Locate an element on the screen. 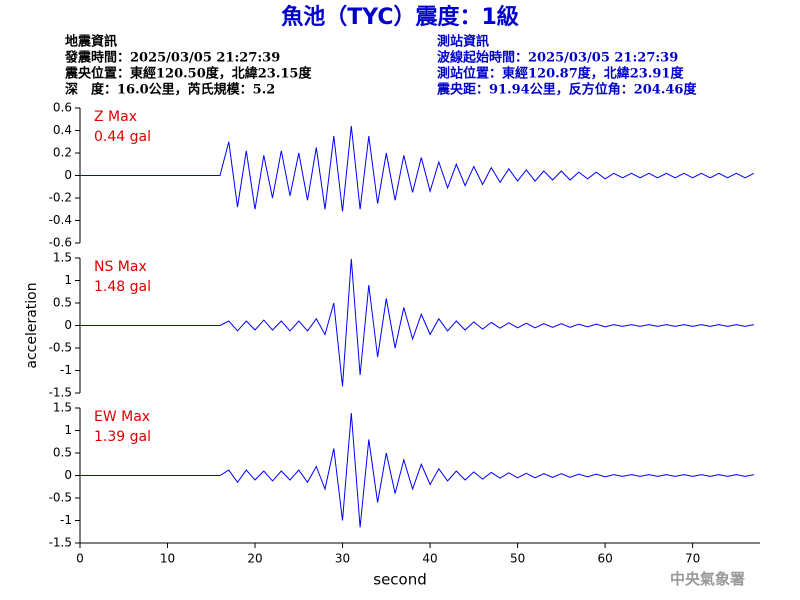 The image size is (800, 600). x-tick-label: 0 is located at coordinates (80, 559).